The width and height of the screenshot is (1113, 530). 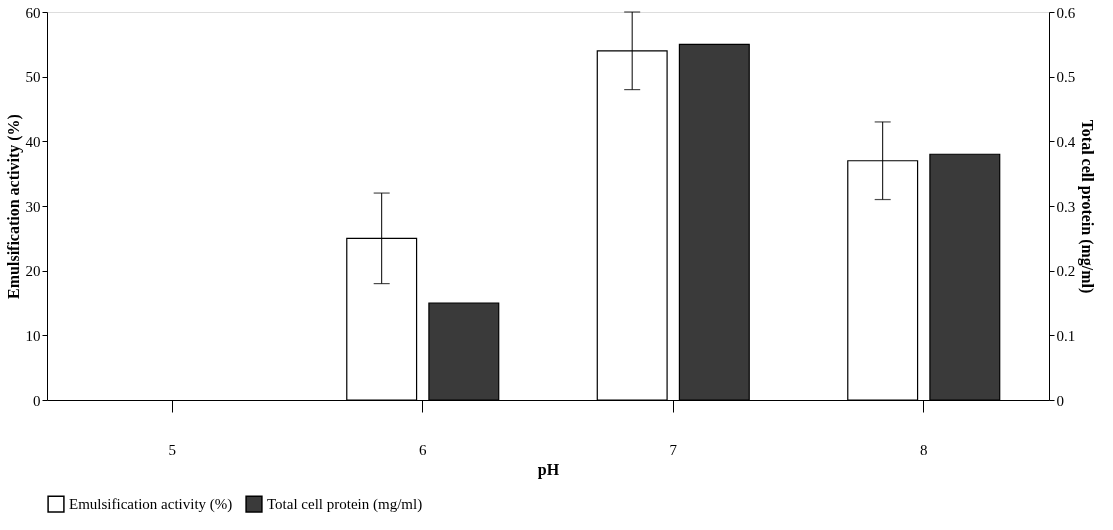 What do you see at coordinates (33, 335) in the screenshot?
I see `y-tick-label: 10` at bounding box center [33, 335].